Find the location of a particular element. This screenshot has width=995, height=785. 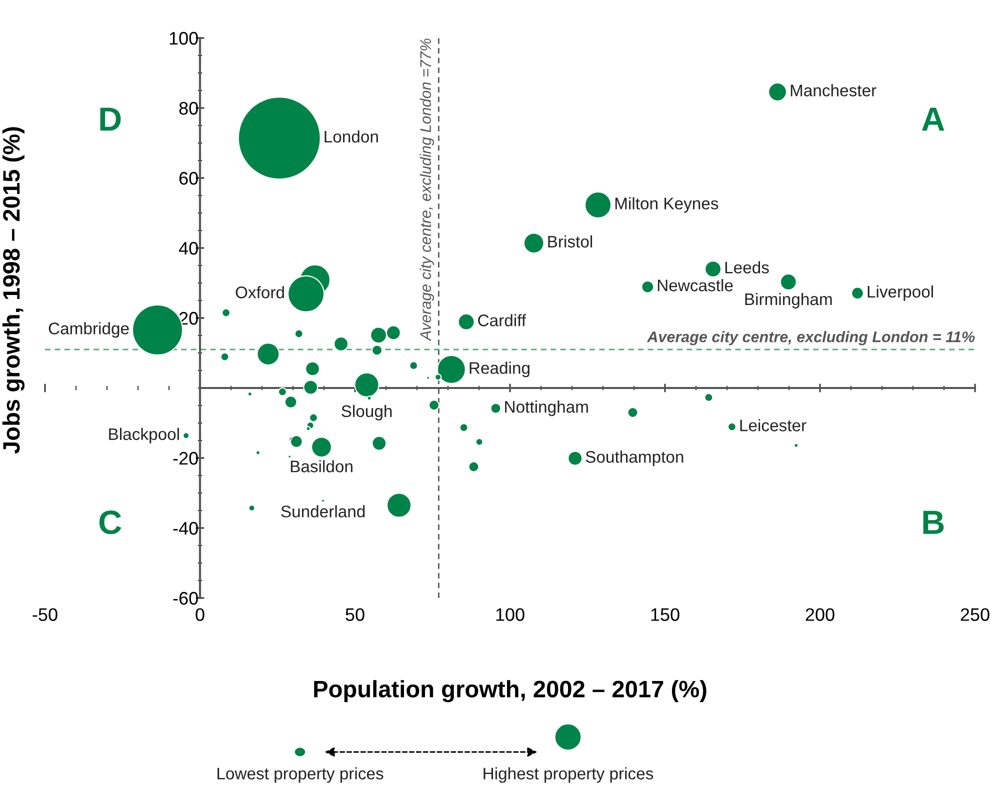

x-tick-label: 50 is located at coordinates (355, 614).